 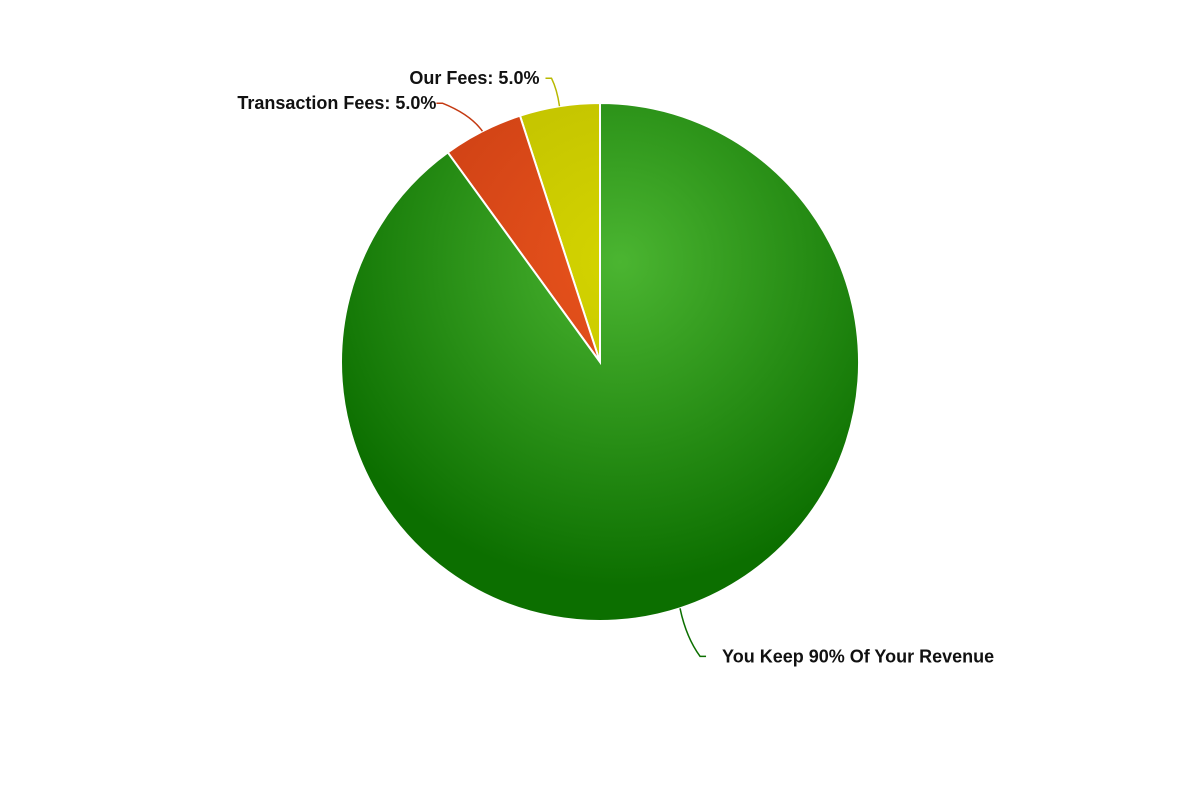 What do you see at coordinates (858, 656) in the screenshot?
I see `slice-label: You Keep 90% Of Your Revenue` at bounding box center [858, 656].